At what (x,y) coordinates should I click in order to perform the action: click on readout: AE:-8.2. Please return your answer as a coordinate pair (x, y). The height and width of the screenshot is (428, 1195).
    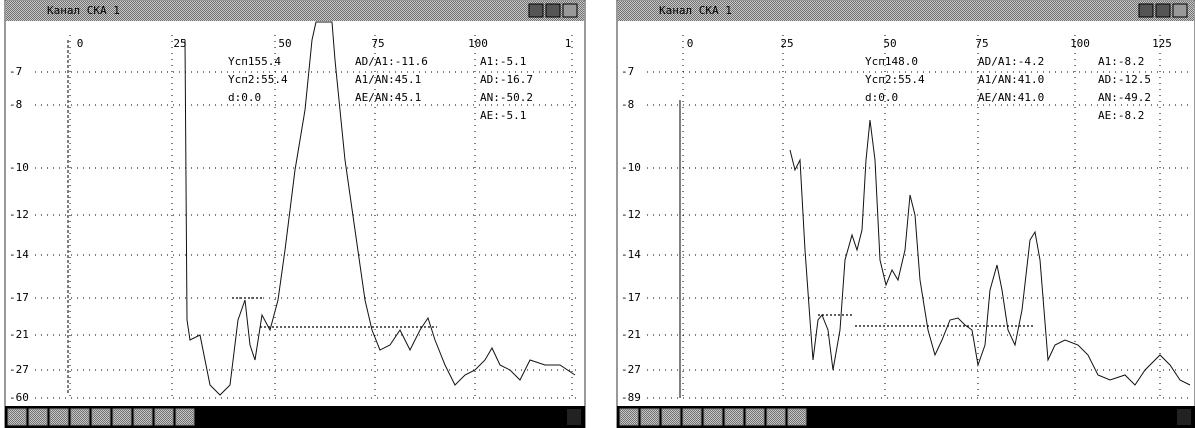
    Looking at the image, I should click on (1121, 115).